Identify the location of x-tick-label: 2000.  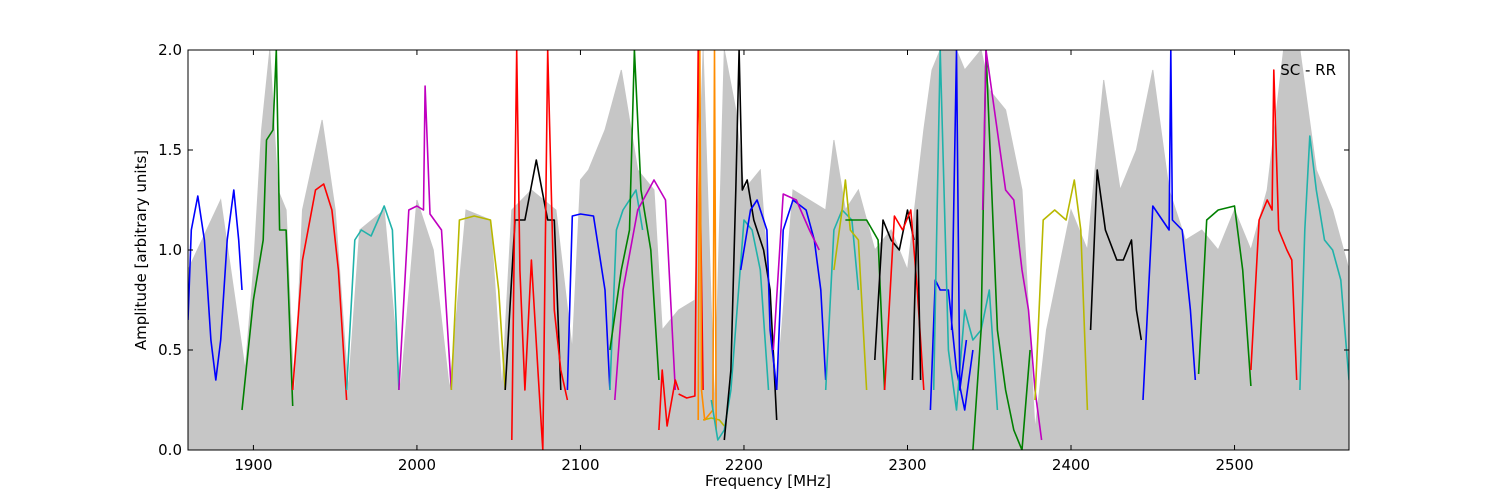
(417, 465).